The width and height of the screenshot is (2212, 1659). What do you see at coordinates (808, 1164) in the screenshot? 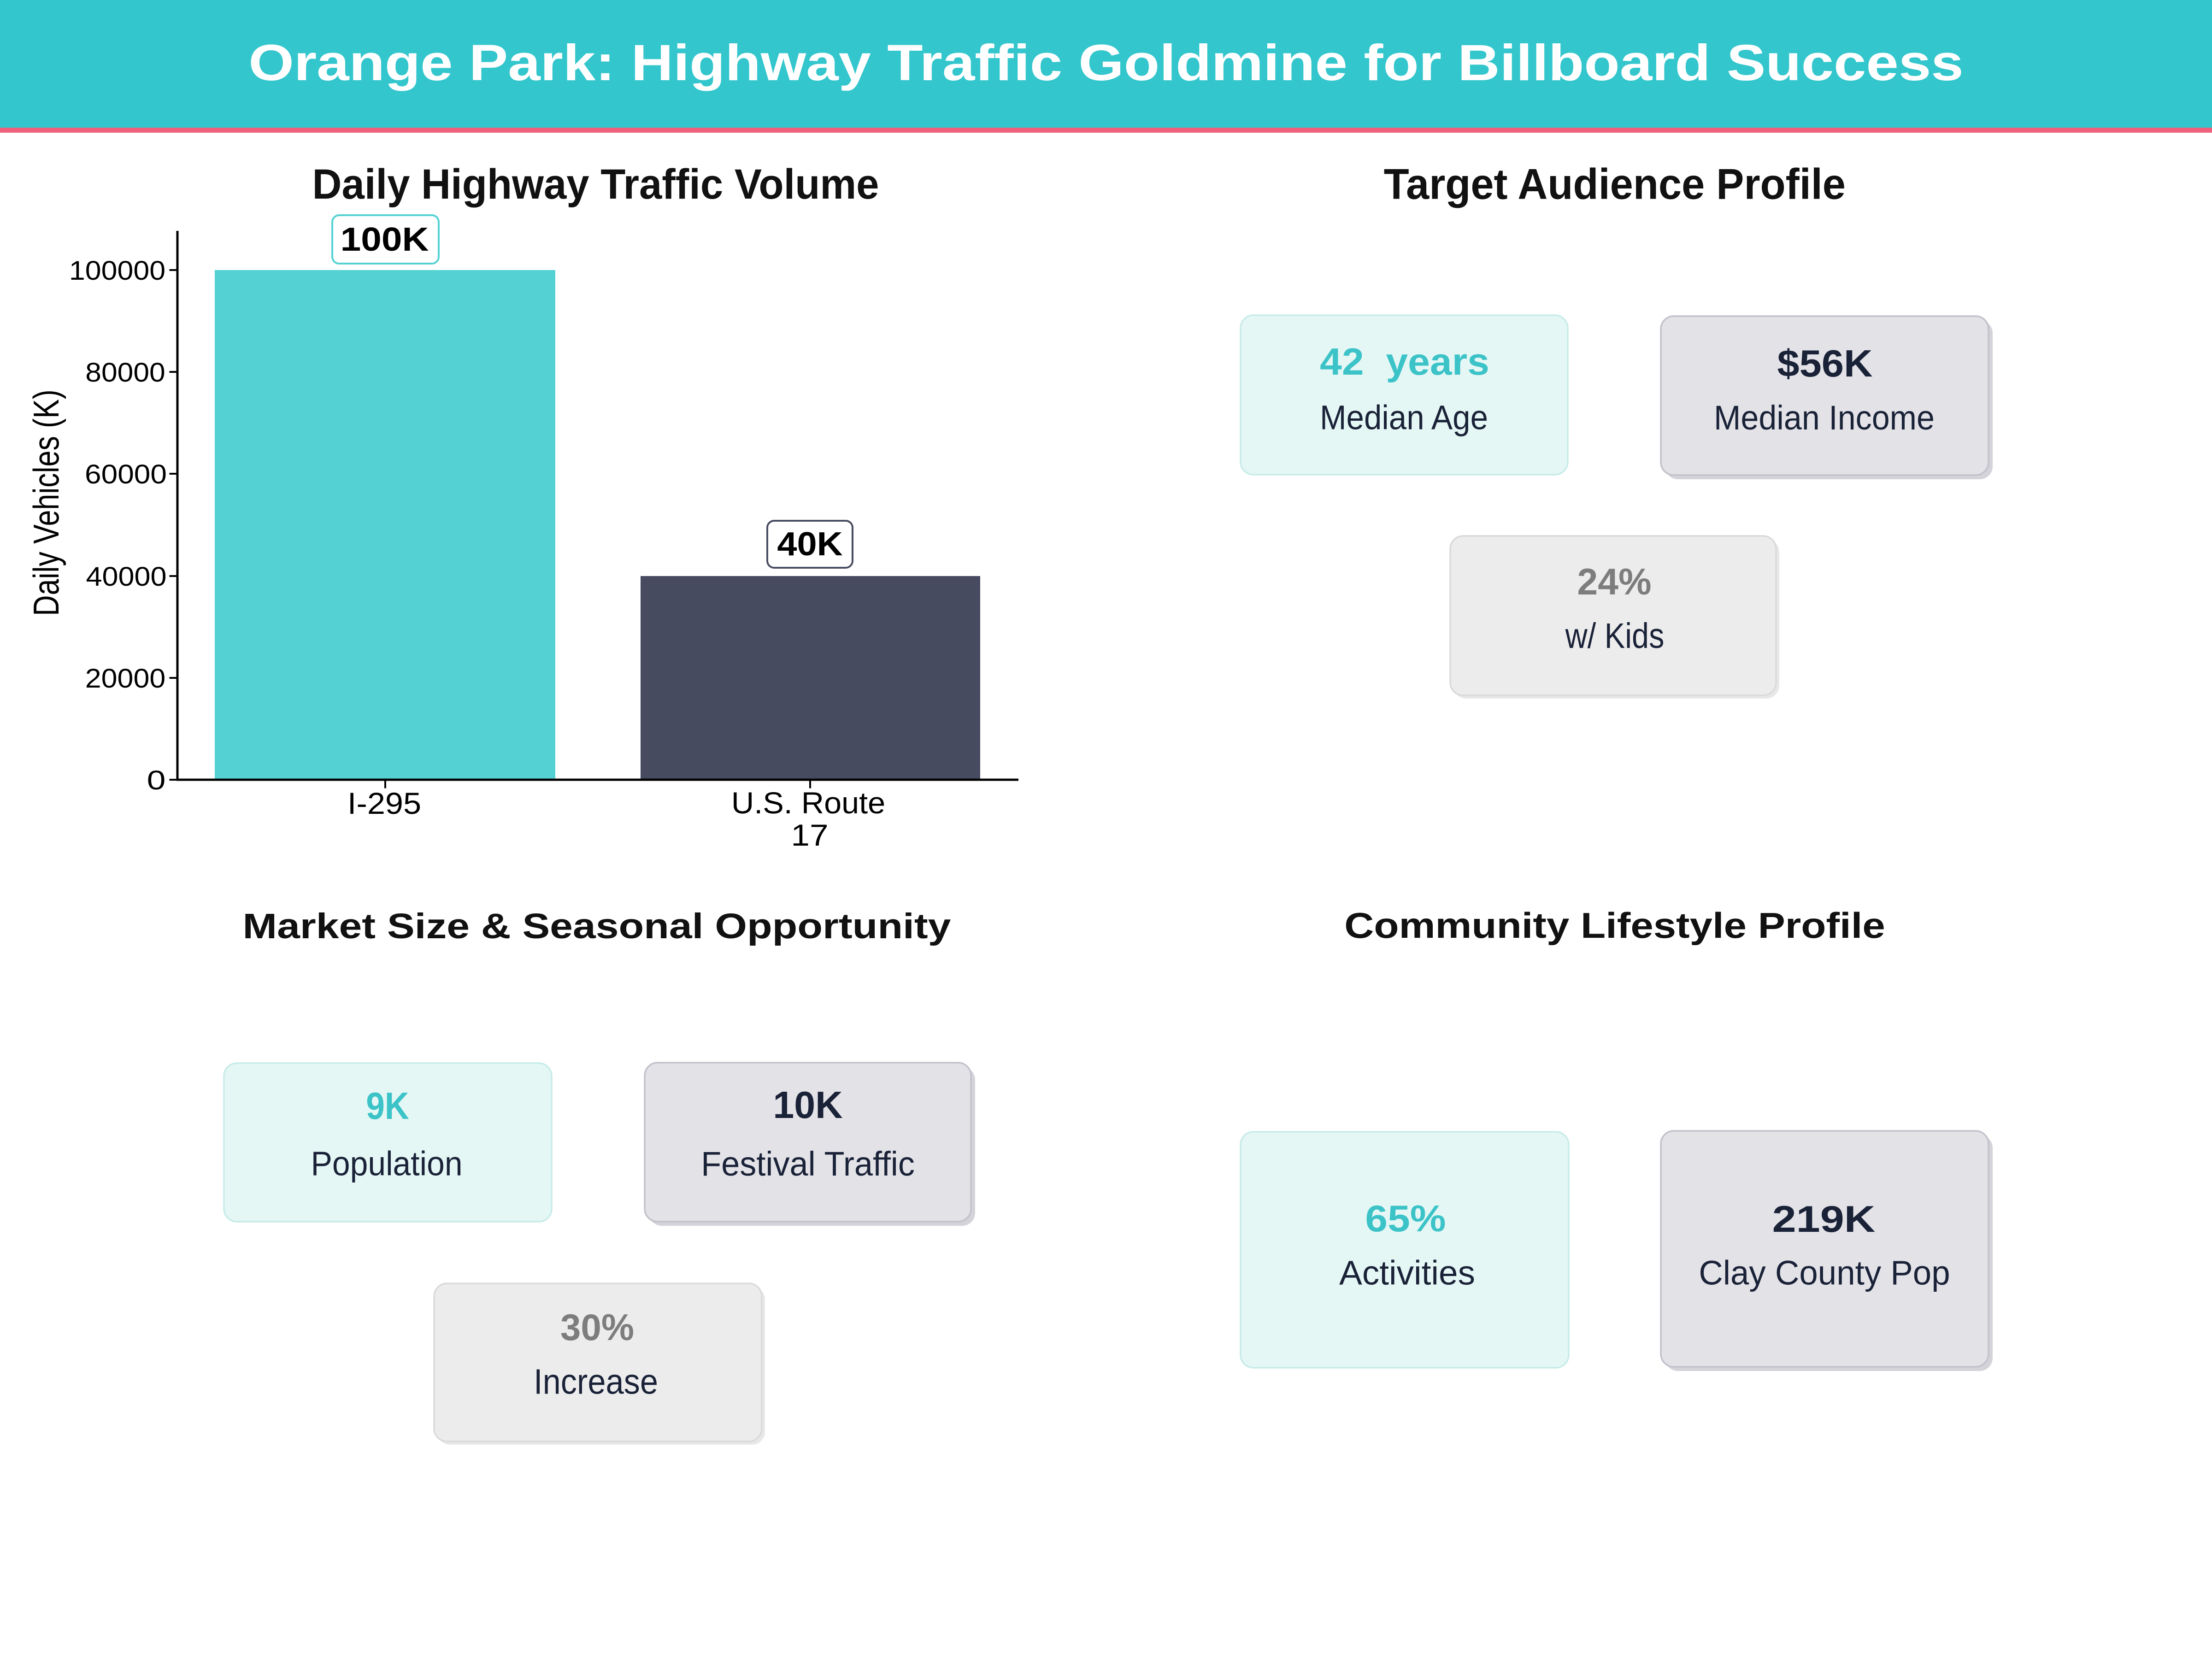
I see `svg-text: Festival Traffic` at bounding box center [808, 1164].